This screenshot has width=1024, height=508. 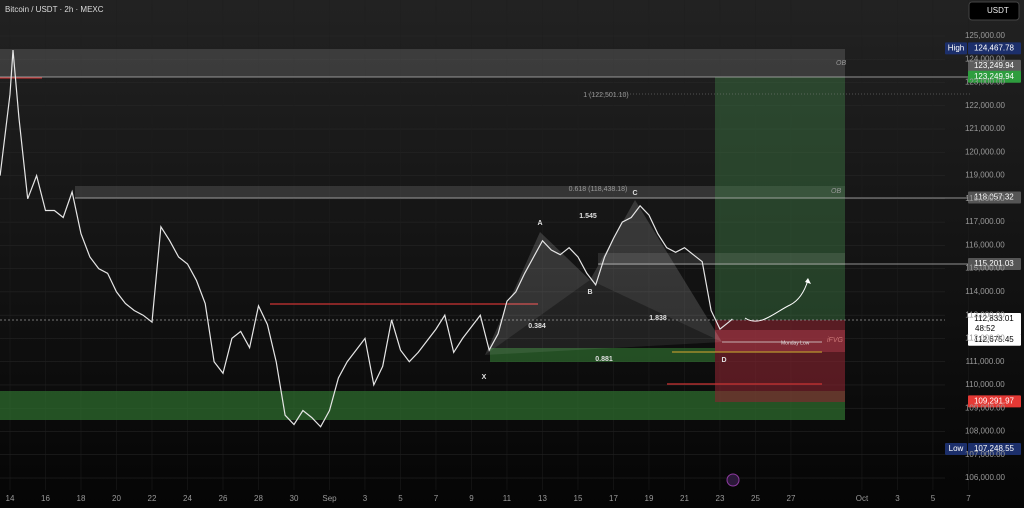 I want to click on y-tick-label: 110,000.00, so click(x=985, y=384).